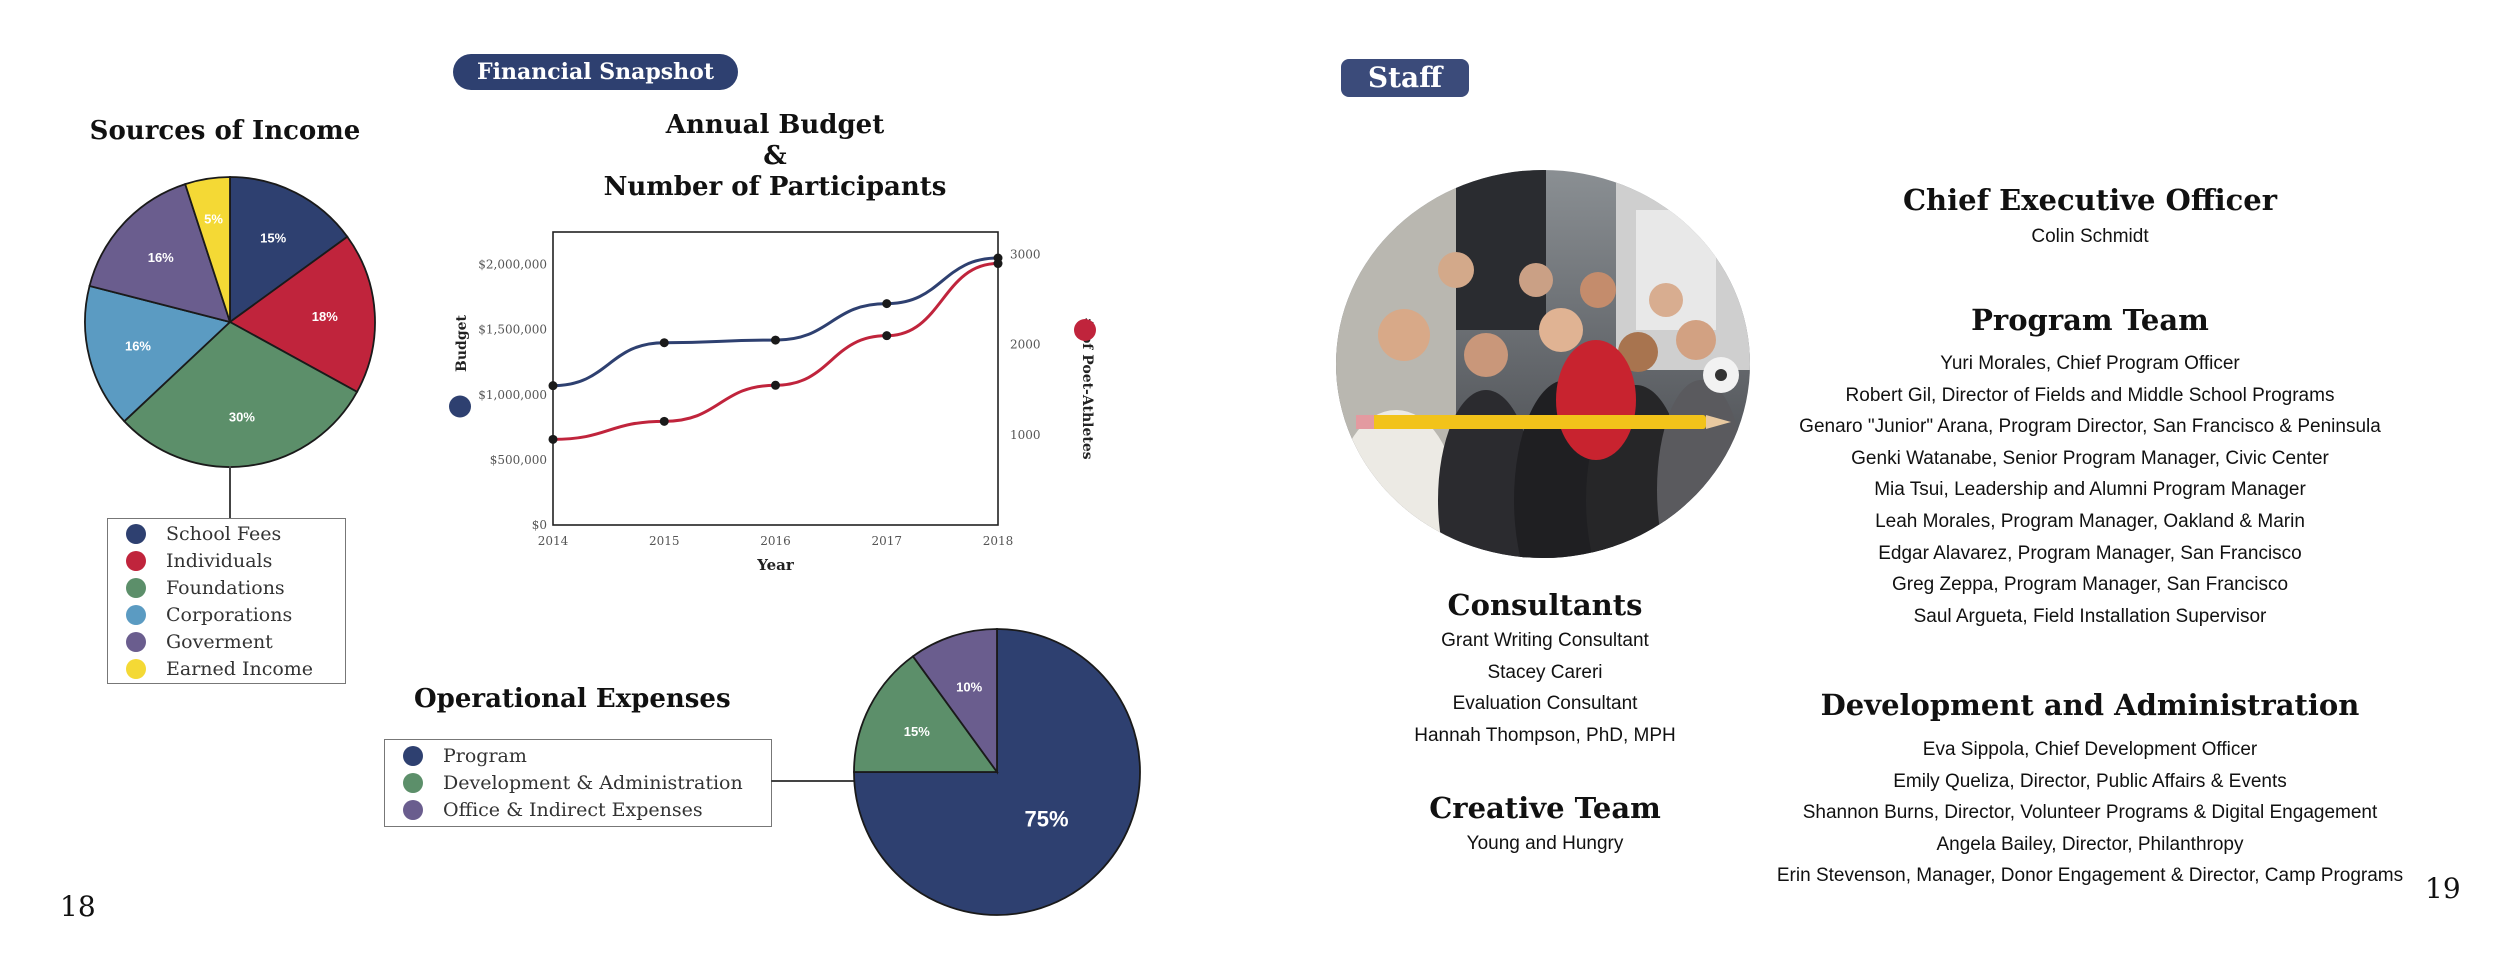 The width and height of the screenshot is (2500, 965). I want to click on legend-item: Earned Income, so click(226, 668).